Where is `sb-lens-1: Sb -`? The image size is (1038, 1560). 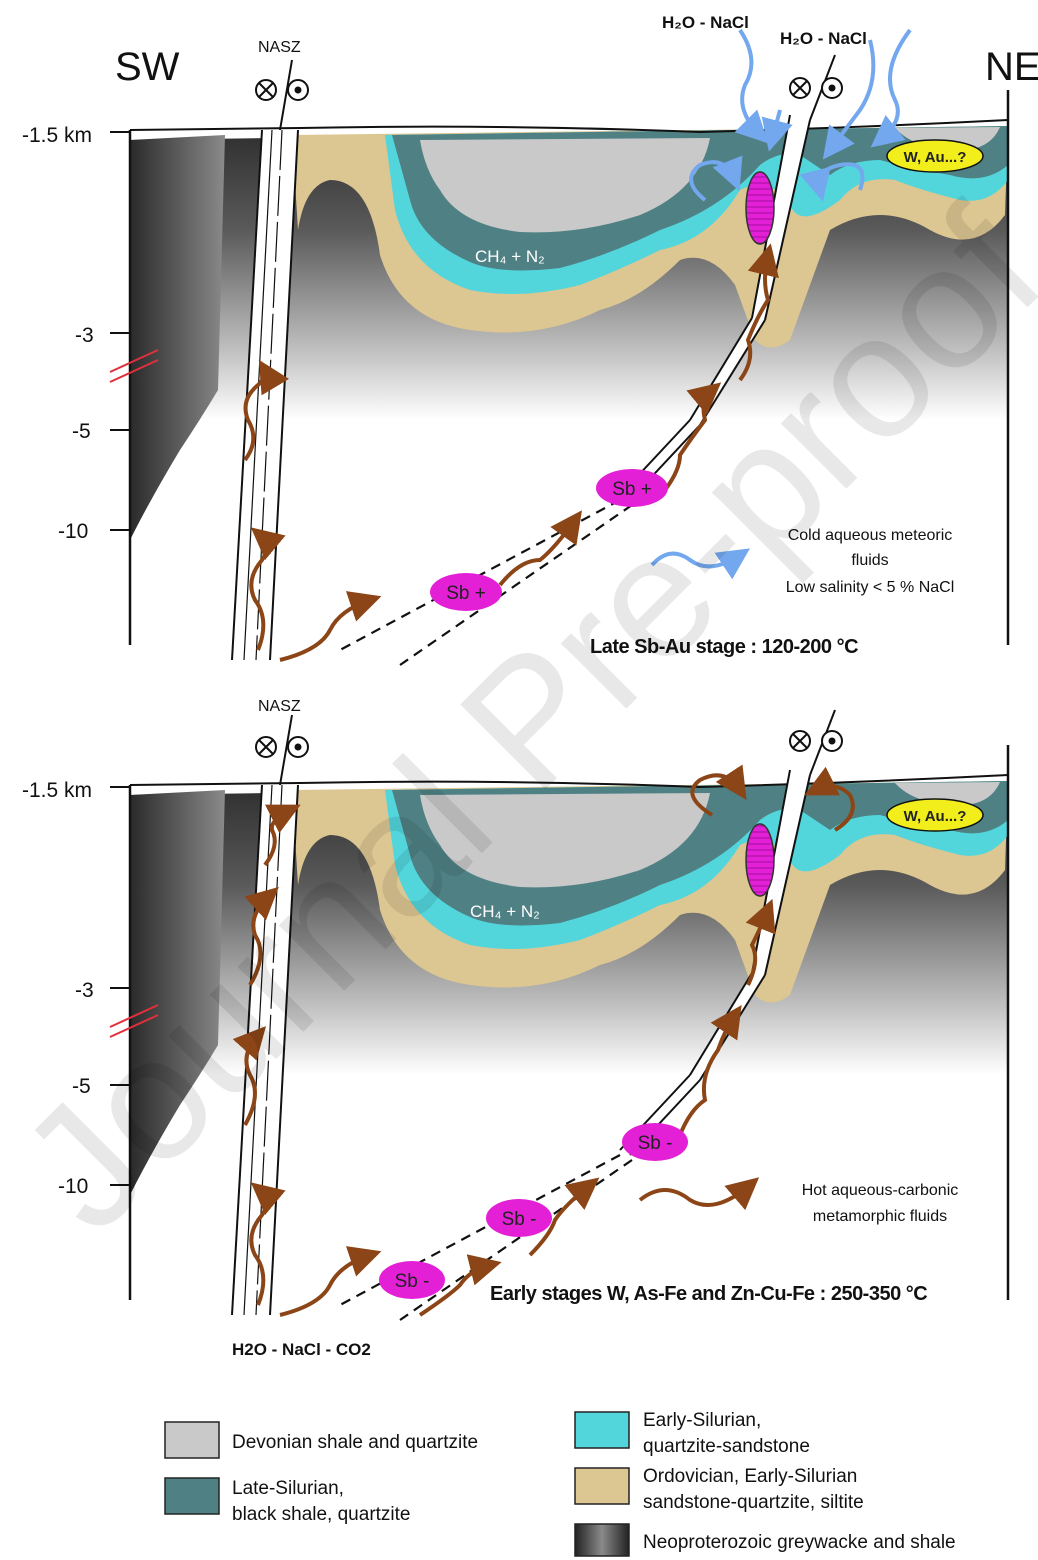 sb-lens-1: Sb - is located at coordinates (655, 1142).